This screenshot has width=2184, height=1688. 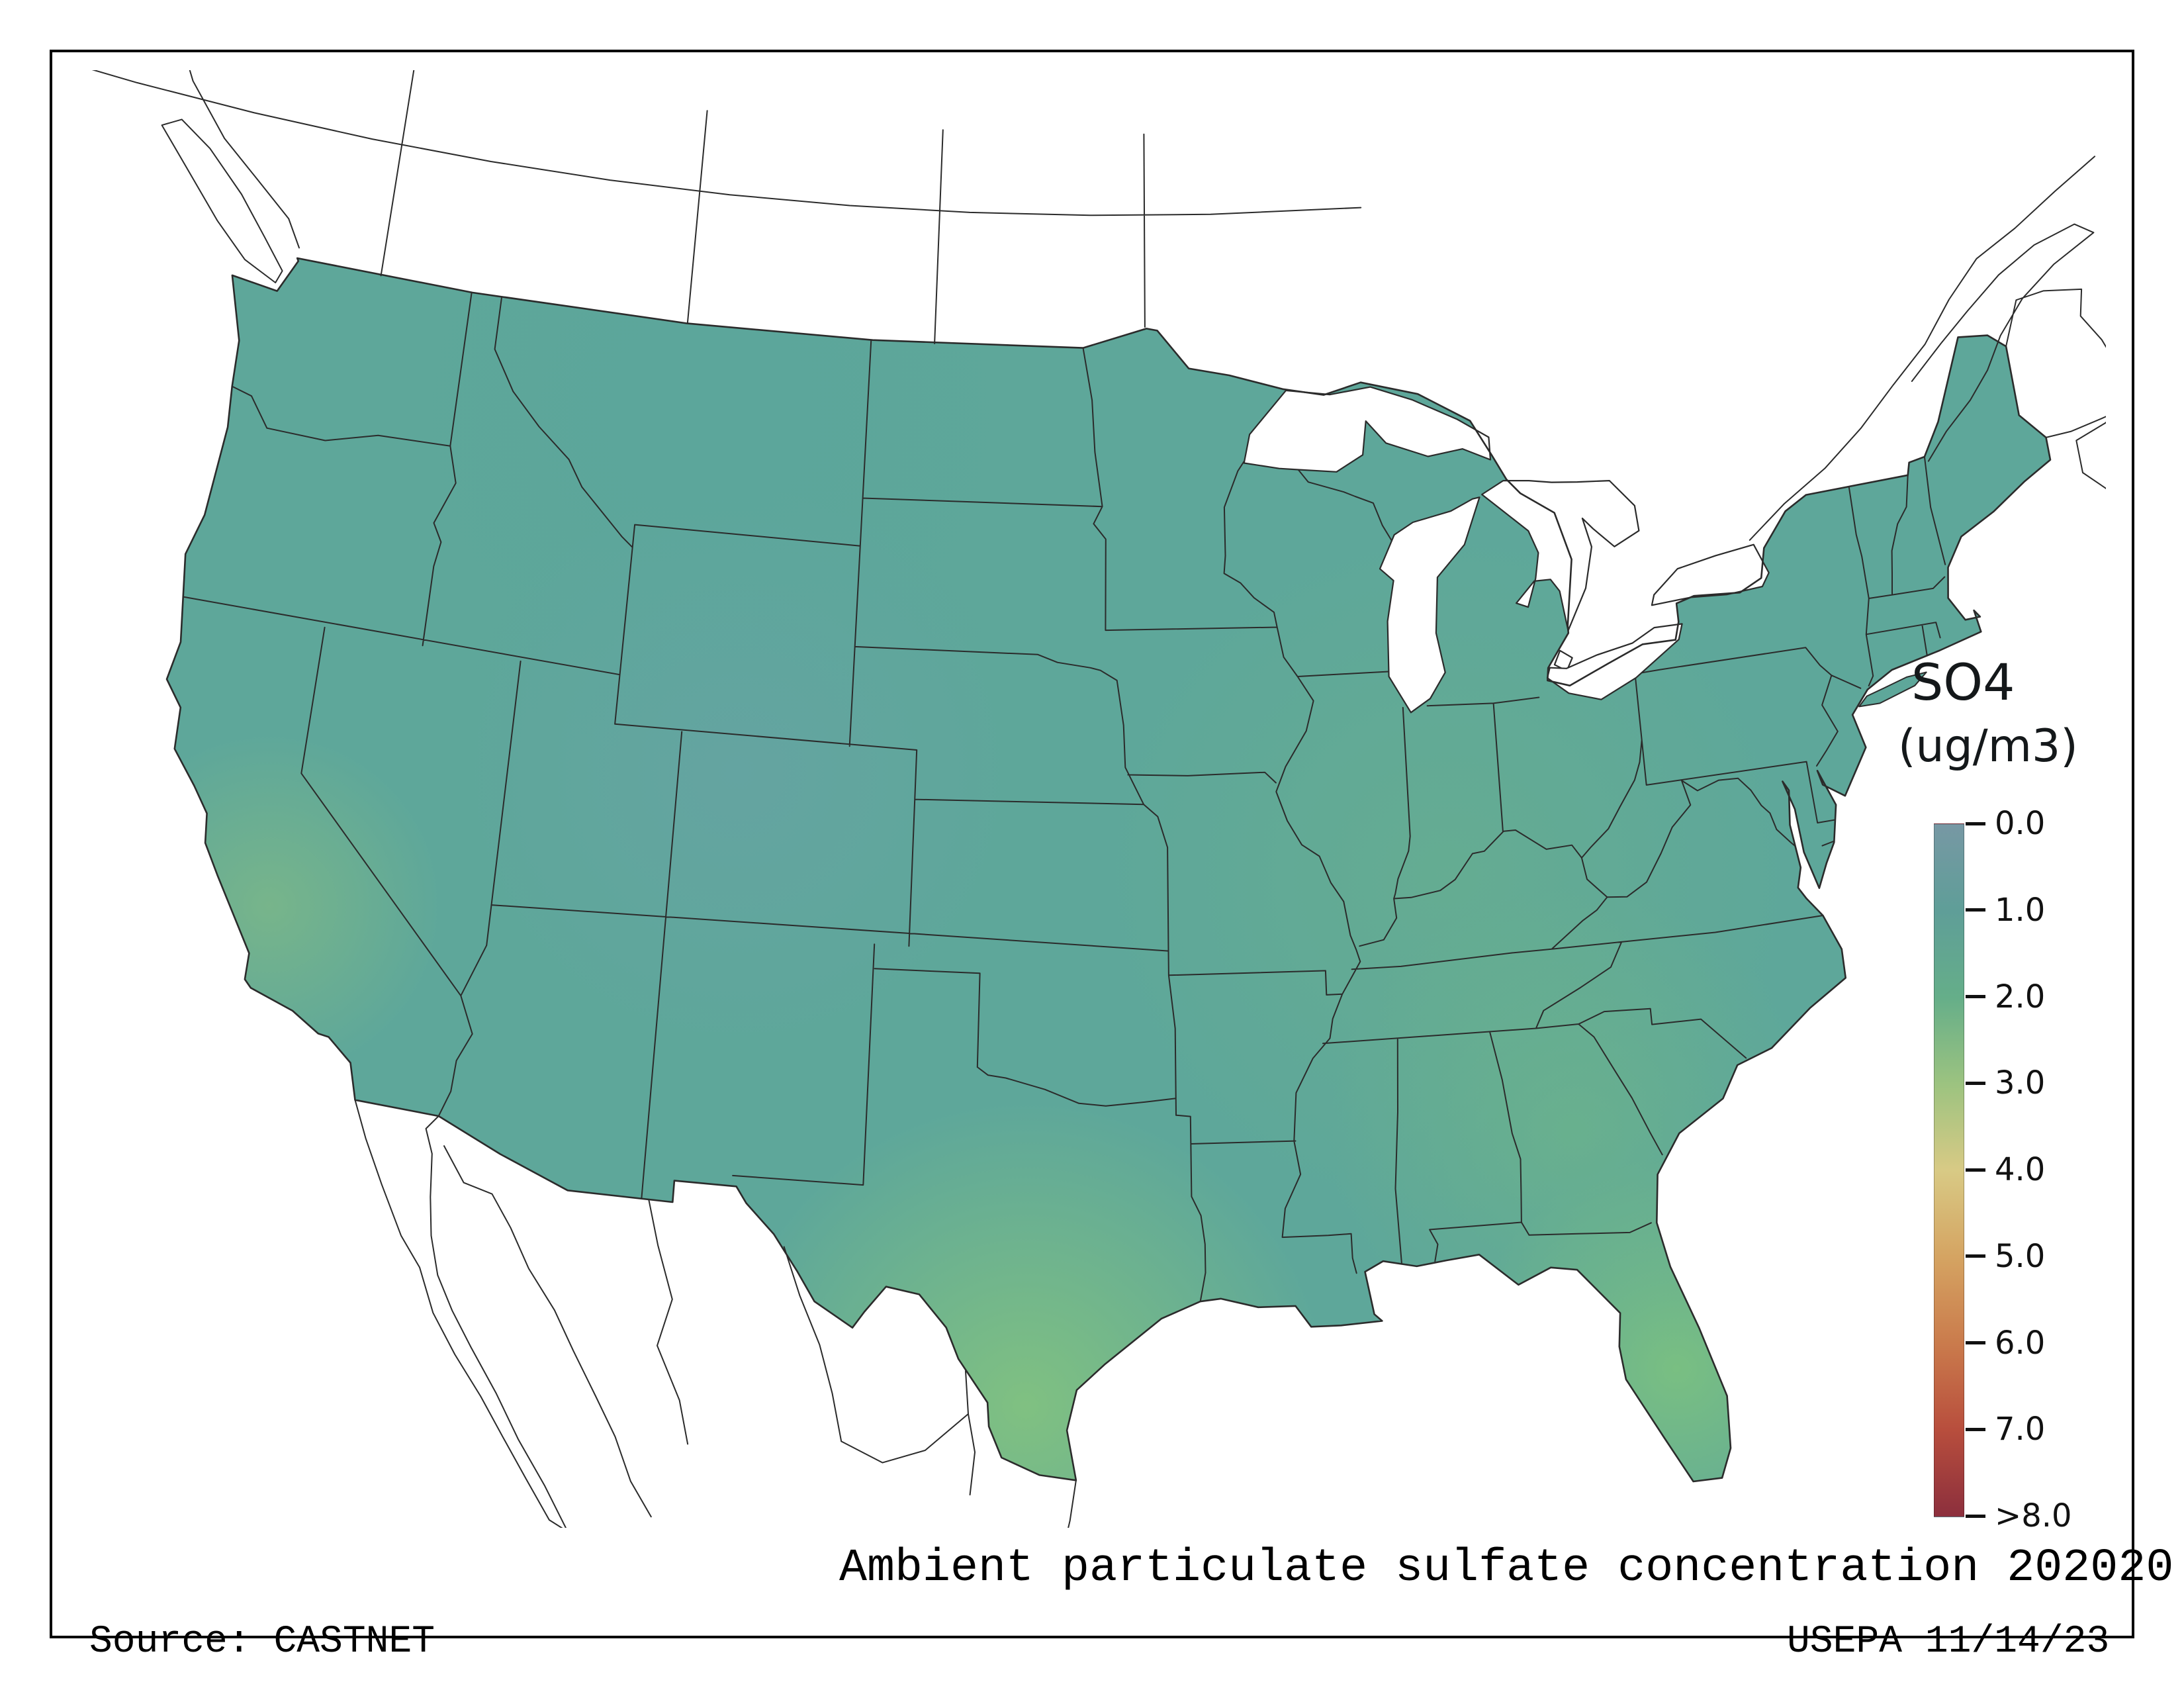 I want to click on legend-tick: 4.0, so click(x=2006, y=1169).